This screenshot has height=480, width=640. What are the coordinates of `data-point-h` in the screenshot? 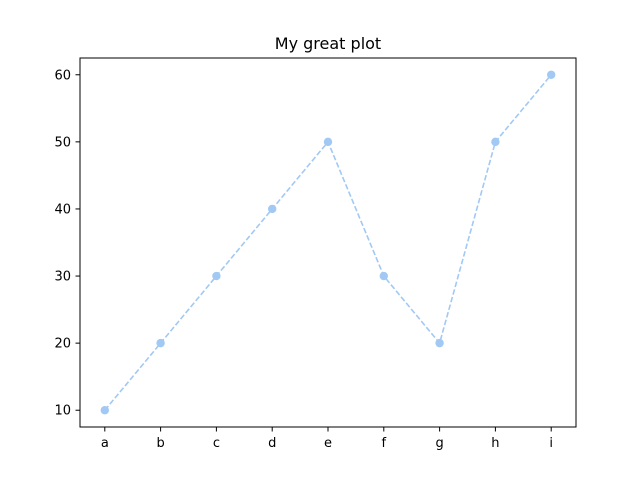 It's located at (495, 142).